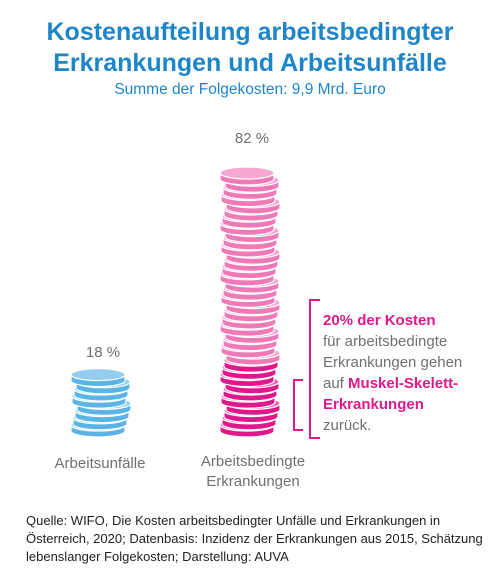  I want to click on annotation-highlight-category-2: Erkrankungen, so click(373, 404).